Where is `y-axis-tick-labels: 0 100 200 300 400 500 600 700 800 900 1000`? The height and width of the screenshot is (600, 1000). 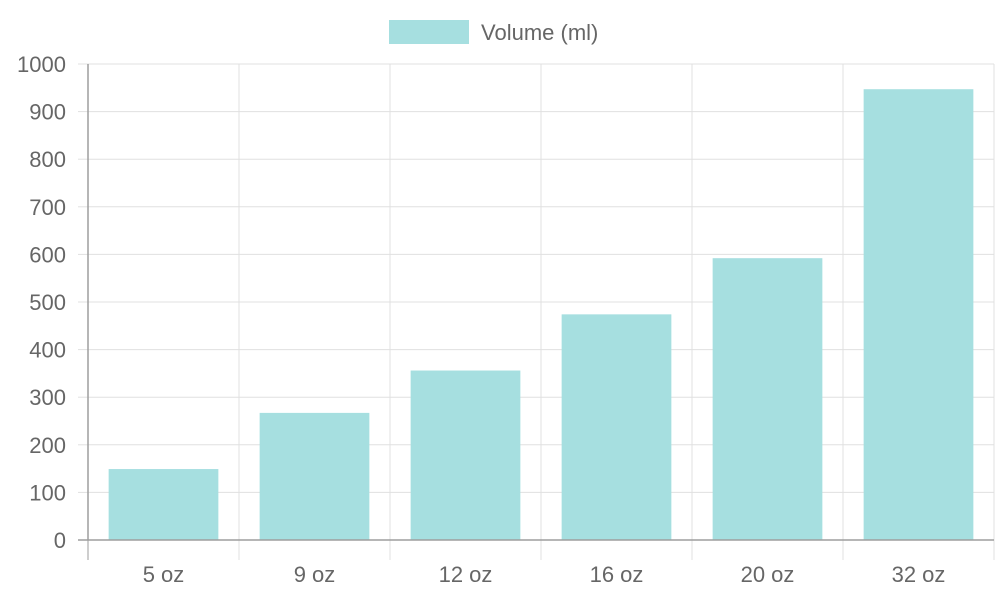 y-axis-tick-labels: 0 100 200 300 400 500 600 700 800 900 1000 is located at coordinates (41, 302).